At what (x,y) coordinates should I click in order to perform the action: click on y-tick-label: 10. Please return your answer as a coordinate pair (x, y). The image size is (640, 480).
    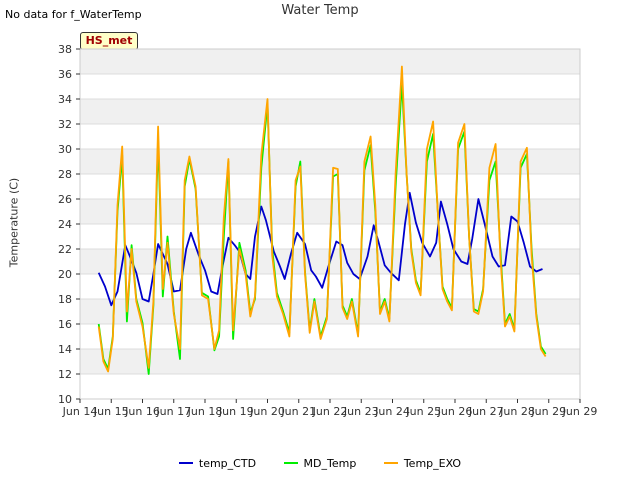
    Looking at the image, I should click on (65, 399).